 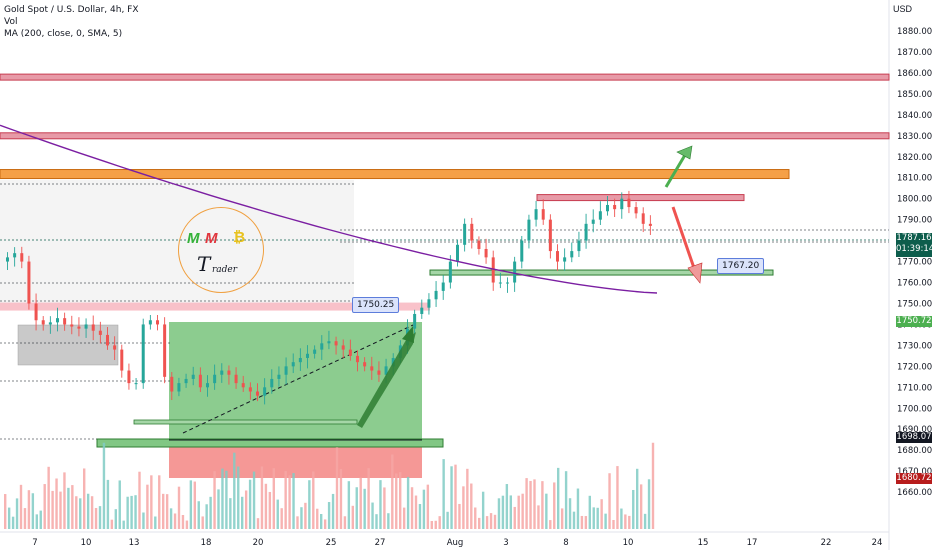 What do you see at coordinates (204, 264) in the screenshot?
I see `logo-letter-t: T` at bounding box center [204, 264].